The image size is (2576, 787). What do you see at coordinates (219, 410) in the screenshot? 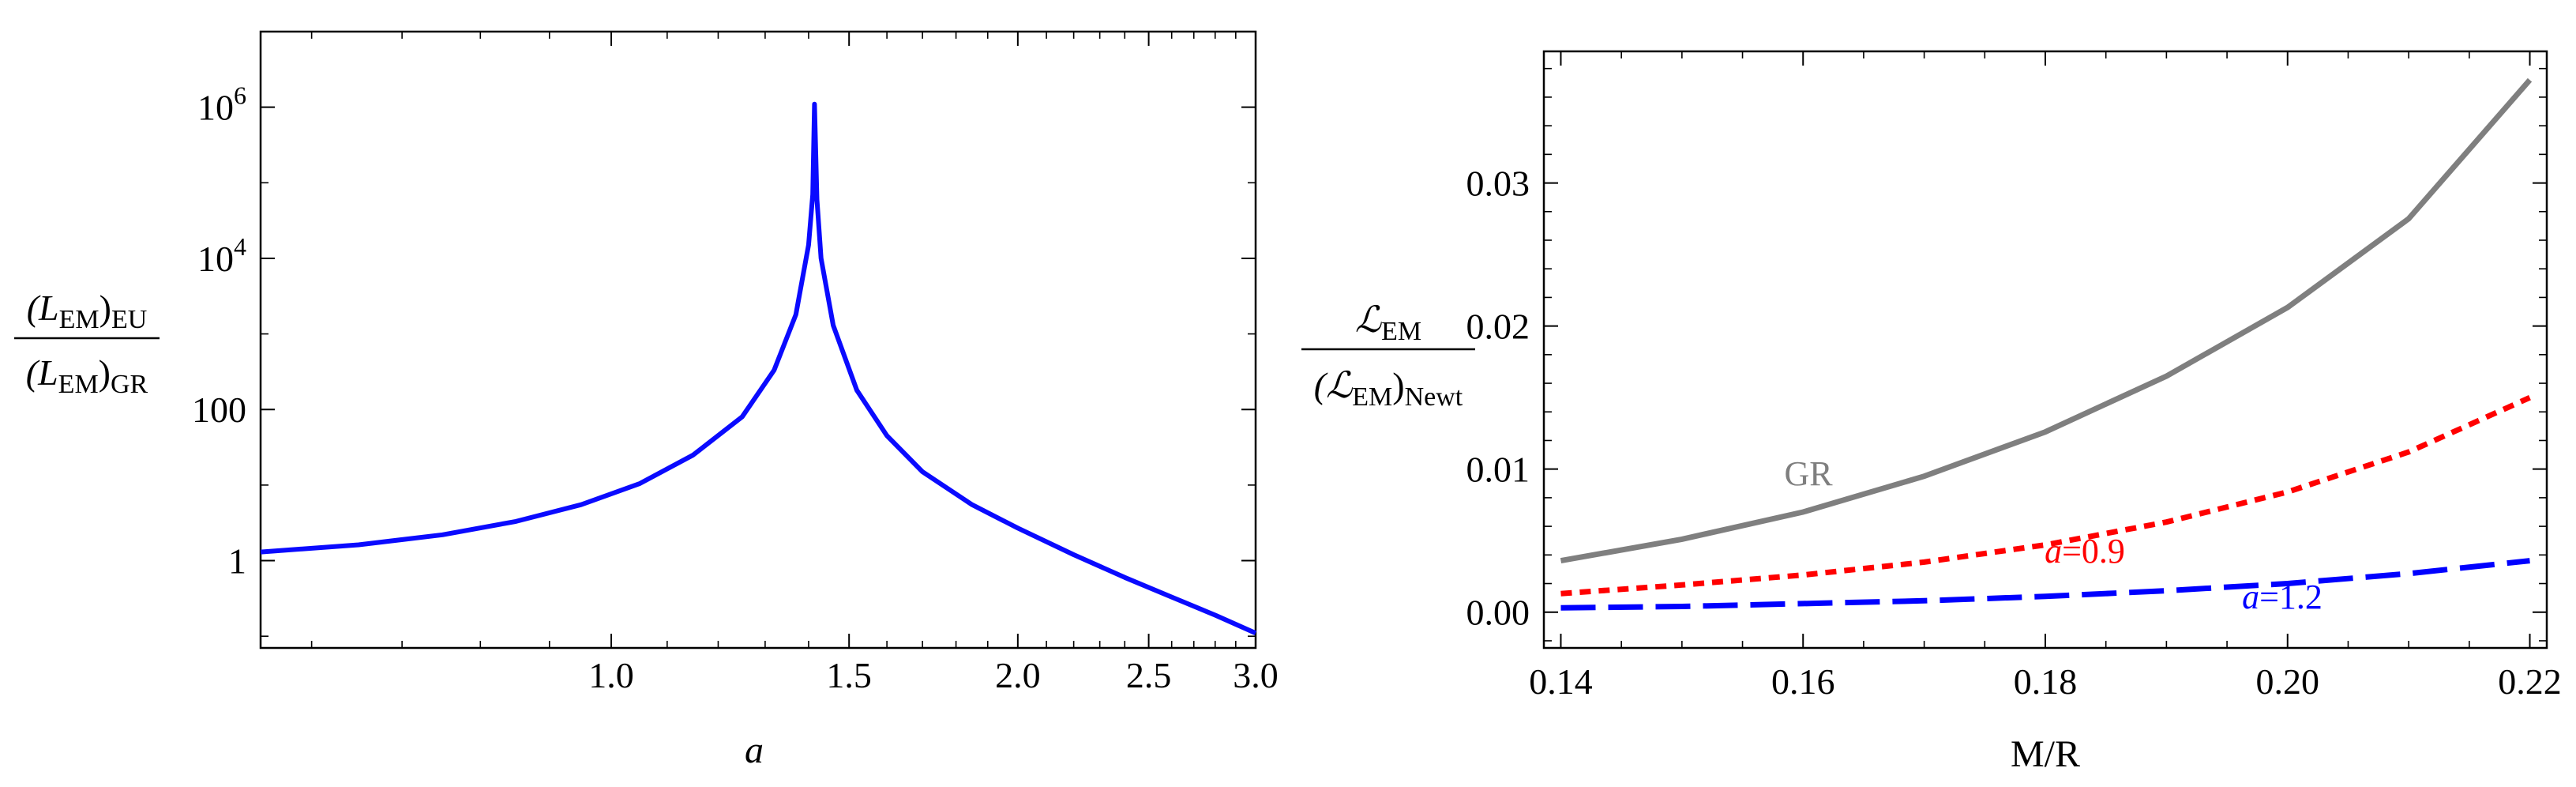
I see `left-y-tick-label: 100` at bounding box center [219, 410].